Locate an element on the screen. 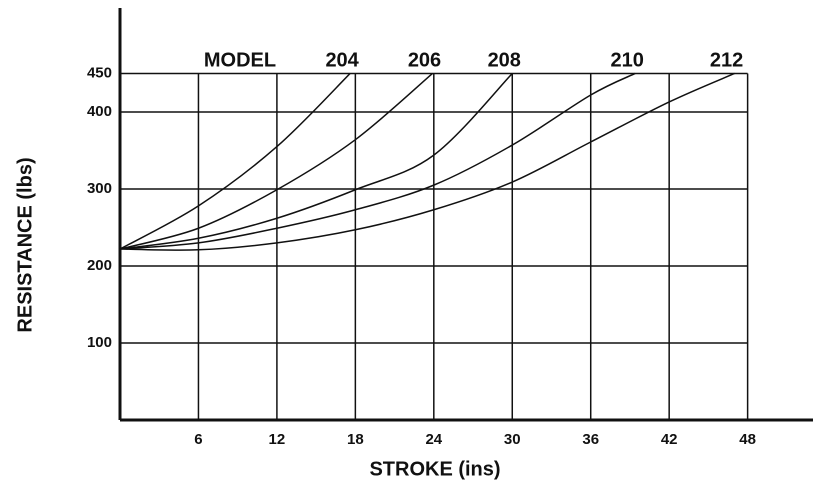 The width and height of the screenshot is (814, 487). y-axis-label: RESISTANCE (lbs) is located at coordinates (25, 244).